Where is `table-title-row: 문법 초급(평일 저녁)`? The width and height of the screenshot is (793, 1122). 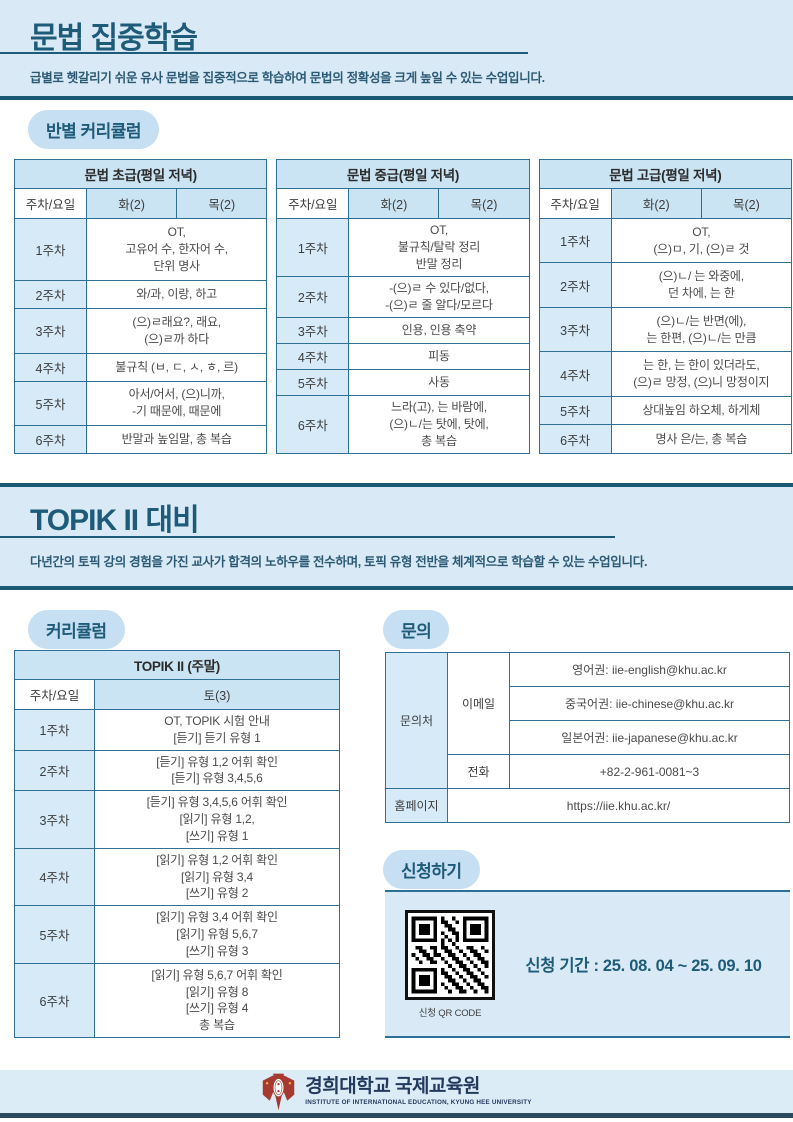 table-title-row: 문법 초급(평일 저녁) is located at coordinates (140, 174).